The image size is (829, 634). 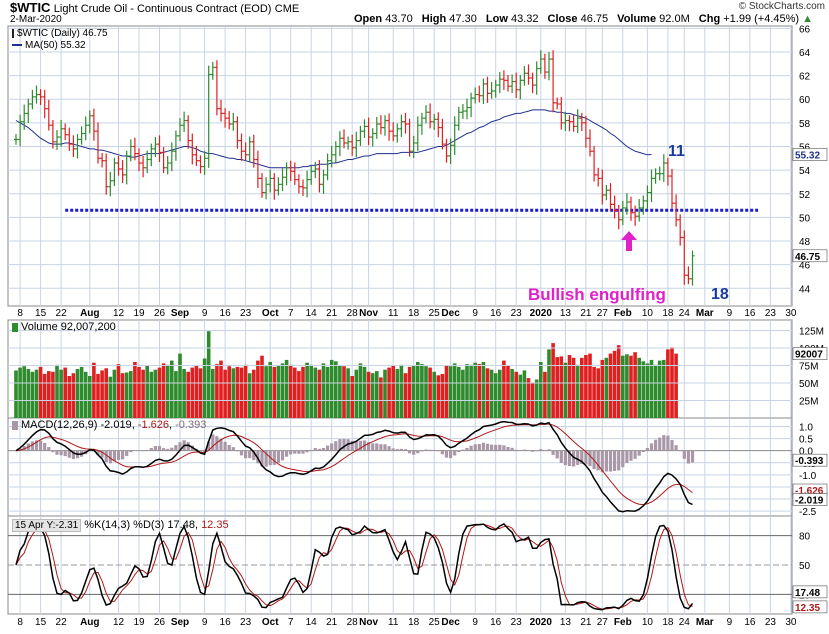 I want to click on chg-value: +1.99 (+4.45%), so click(x=761, y=19).